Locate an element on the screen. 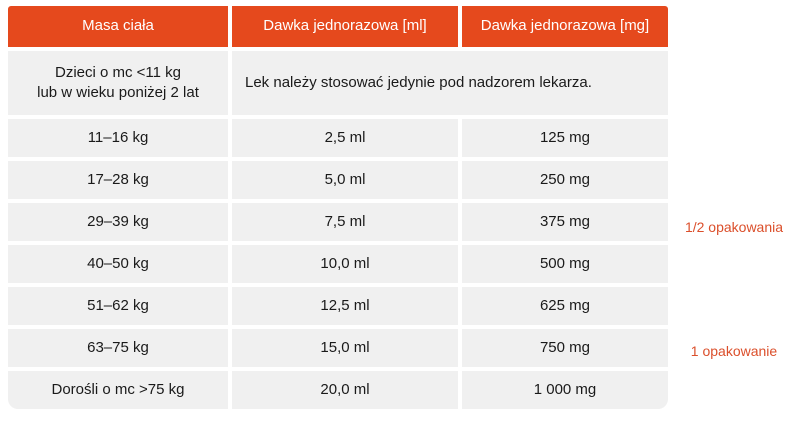  dose-mg-cell: 125 mg is located at coordinates (565, 138).